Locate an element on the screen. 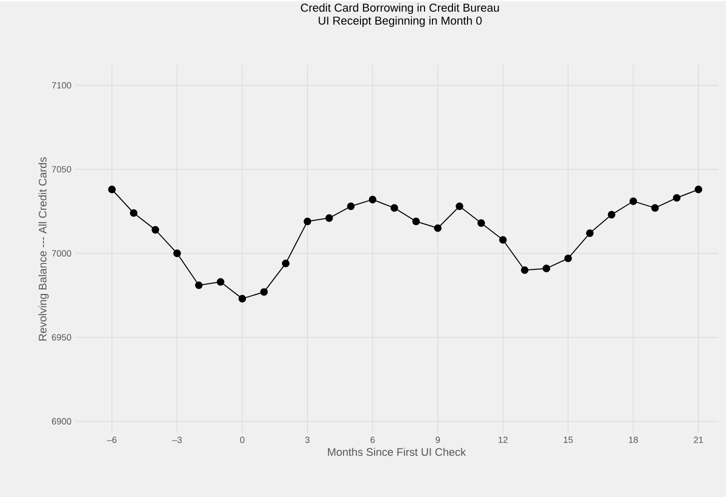 The height and width of the screenshot is (497, 726). y-axis-title: Revolving Balance --- All Credit Cards is located at coordinates (43, 248).